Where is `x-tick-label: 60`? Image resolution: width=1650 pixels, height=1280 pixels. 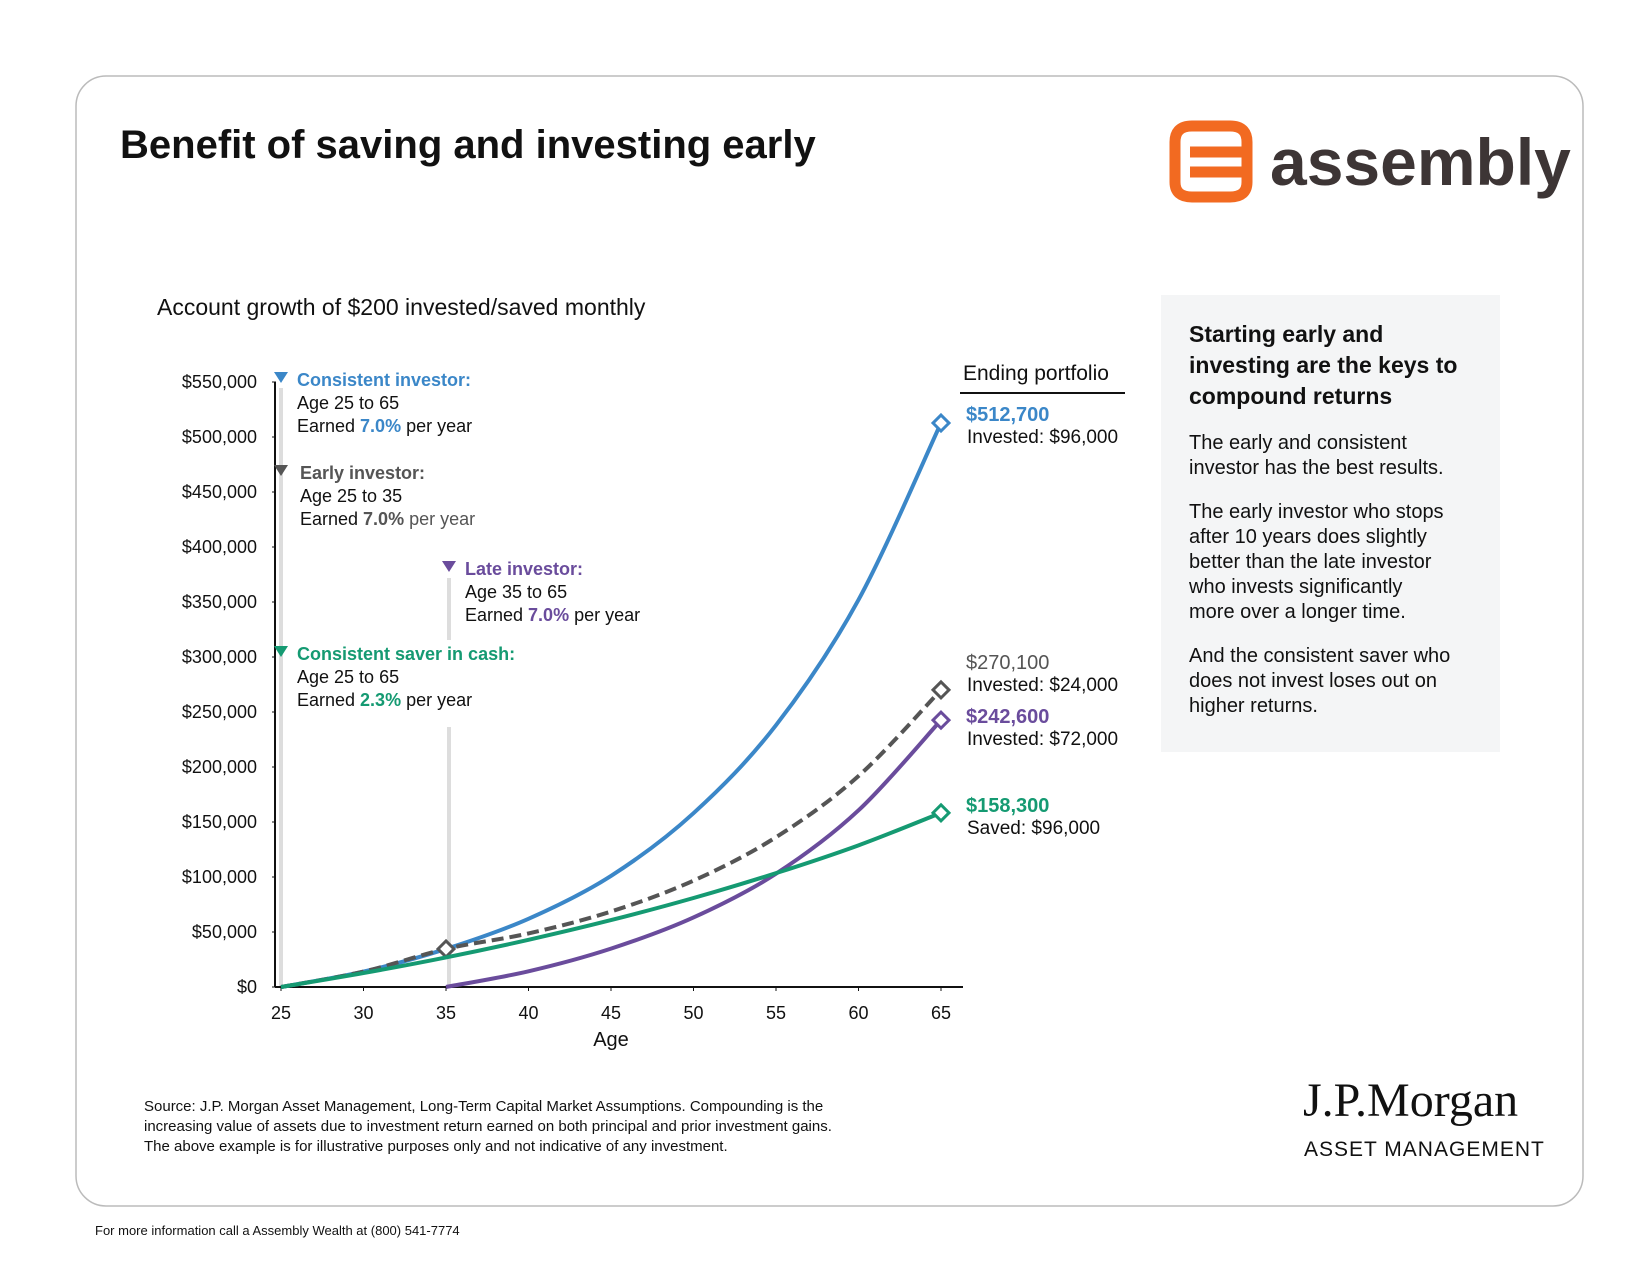 x-tick-label: 60 is located at coordinates (858, 1013).